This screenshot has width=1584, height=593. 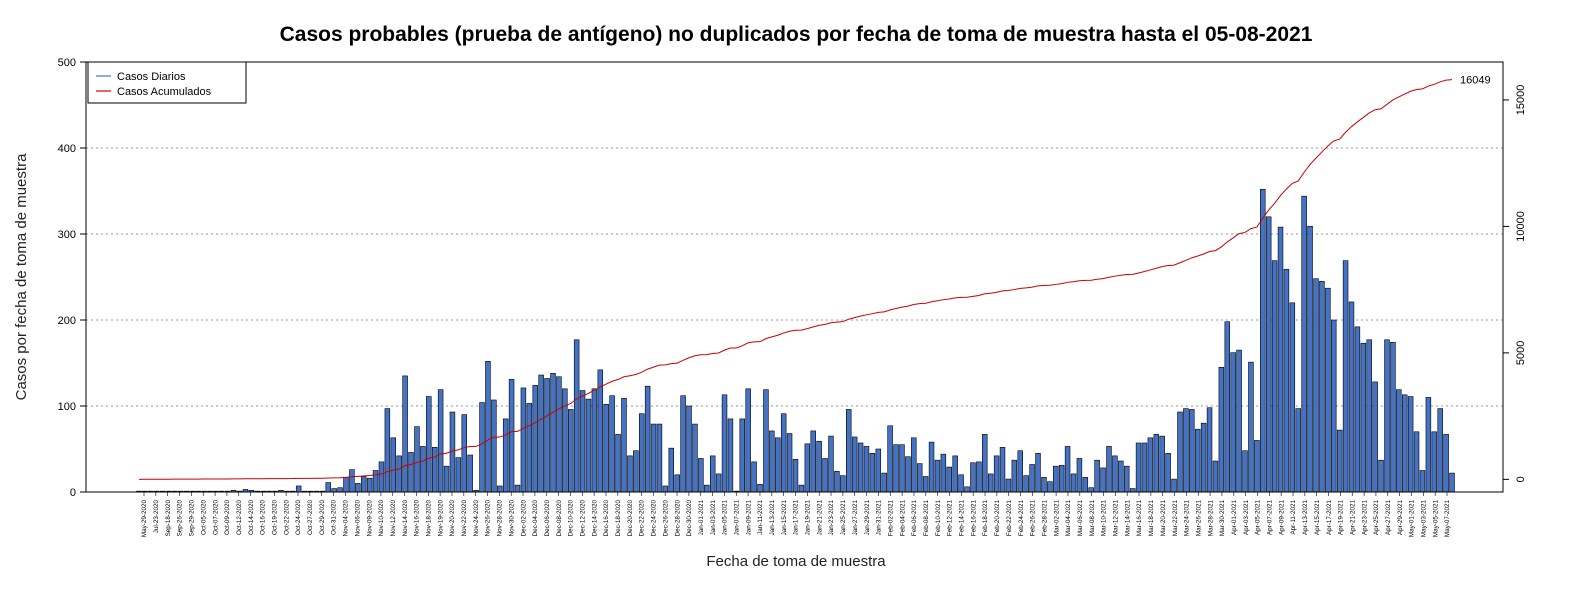 What do you see at coordinates (500, 518) in the screenshot?
I see `x-tick-label-30: Nov-28-2020` at bounding box center [500, 518].